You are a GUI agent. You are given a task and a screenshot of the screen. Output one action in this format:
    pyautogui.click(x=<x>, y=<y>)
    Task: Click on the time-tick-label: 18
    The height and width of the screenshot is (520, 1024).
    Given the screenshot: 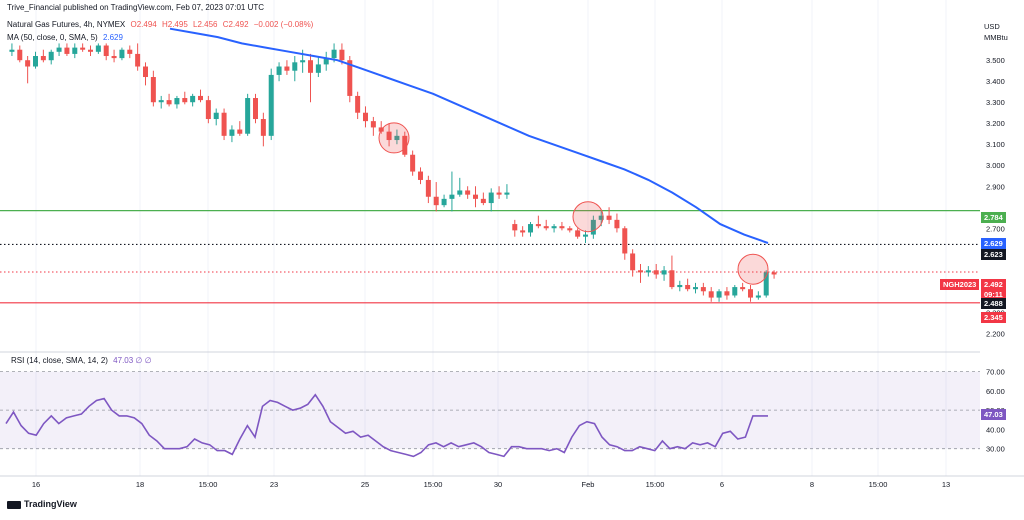 What is the action you would take?
    pyautogui.click(x=140, y=484)
    